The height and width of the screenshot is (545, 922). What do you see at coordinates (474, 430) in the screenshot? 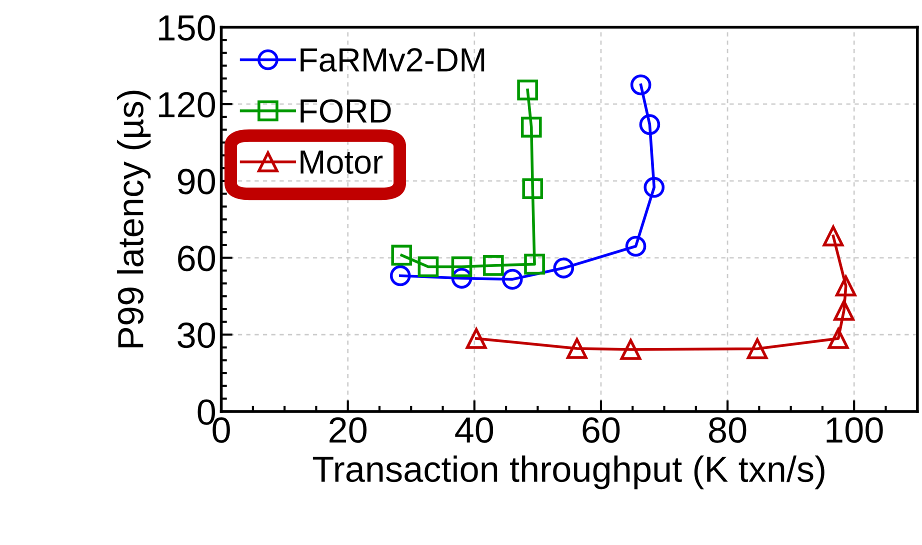
I see `x-tick-label: 40` at bounding box center [474, 430].